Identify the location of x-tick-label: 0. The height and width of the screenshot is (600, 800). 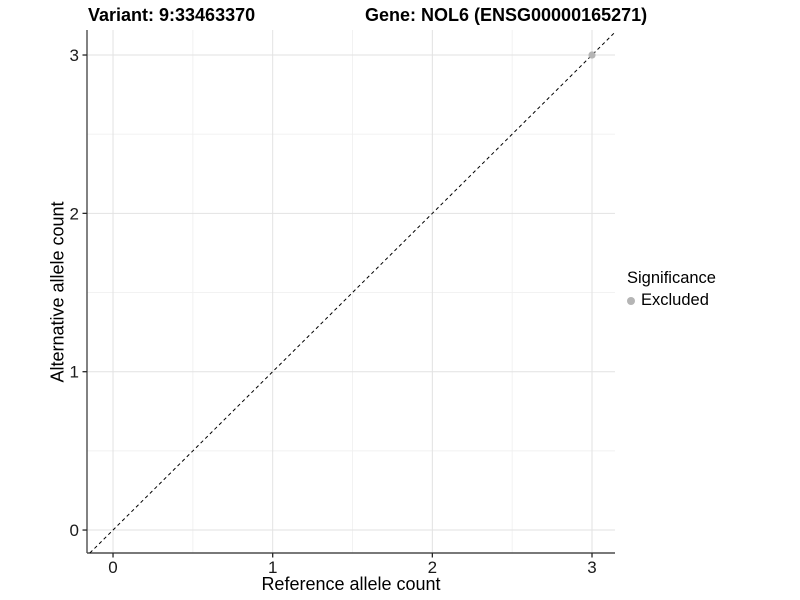
(112, 567).